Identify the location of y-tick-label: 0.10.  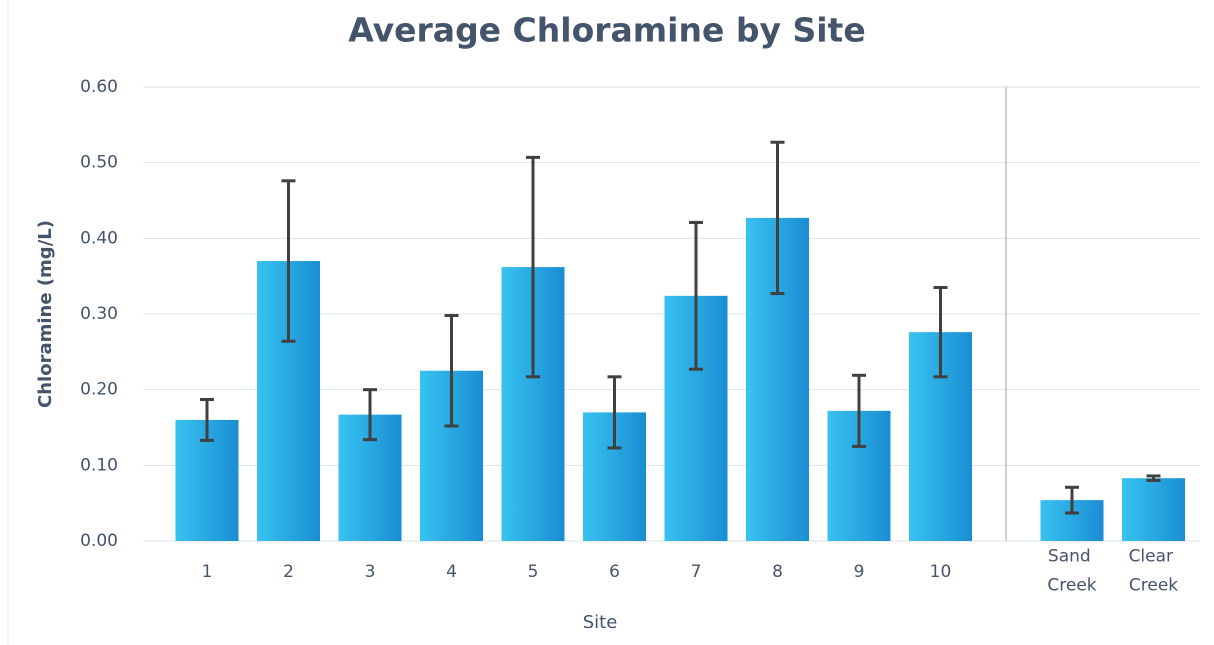
(99, 465).